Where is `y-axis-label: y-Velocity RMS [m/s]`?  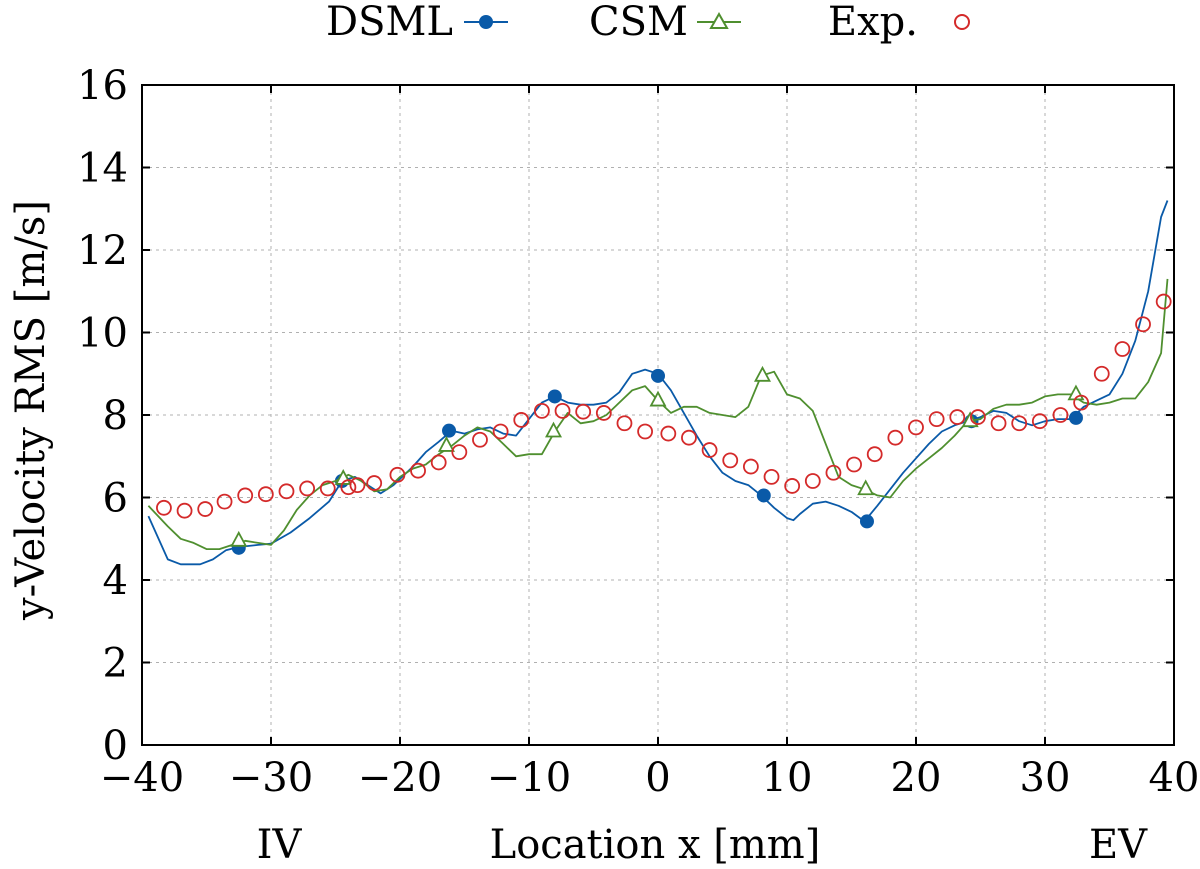
y-axis-label: y-Velocity RMS [m/s] is located at coordinates (31, 410).